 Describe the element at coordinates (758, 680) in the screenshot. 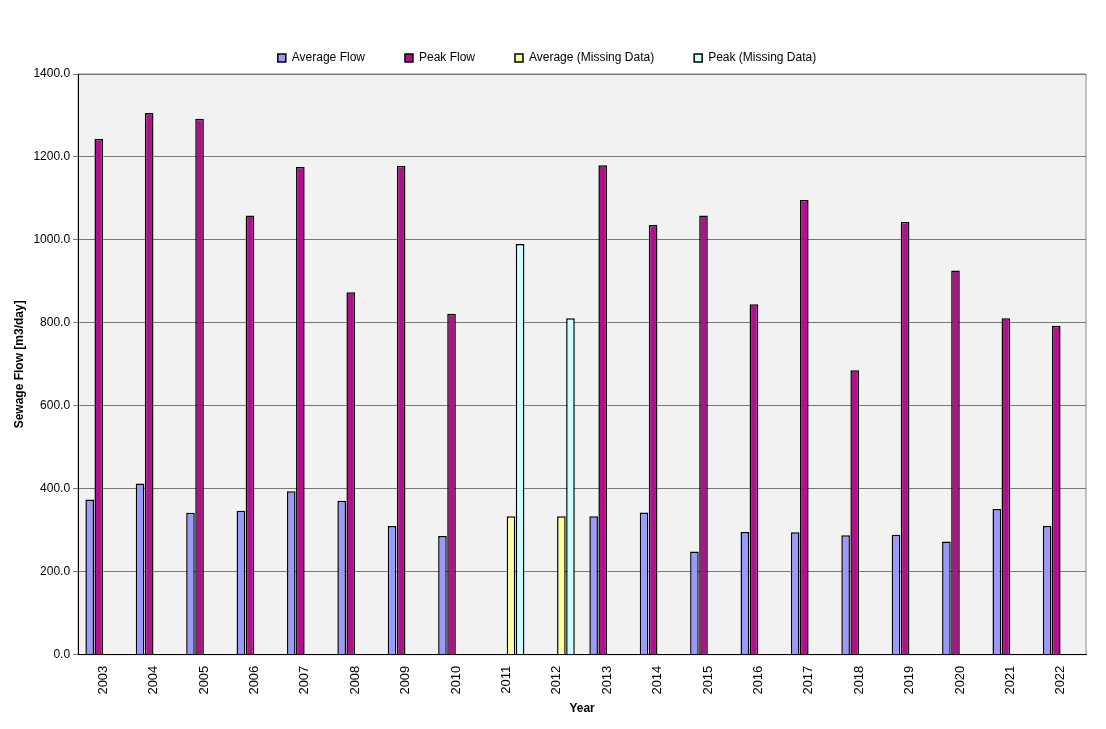

I see `x-tick-label: 2016` at that location.